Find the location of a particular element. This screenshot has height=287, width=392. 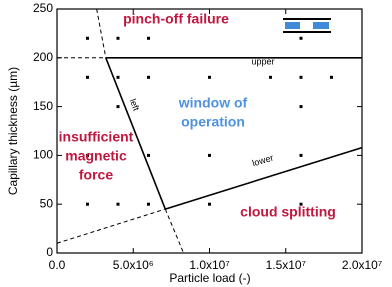

x-tick-label: 0.0 is located at coordinates (57, 265).